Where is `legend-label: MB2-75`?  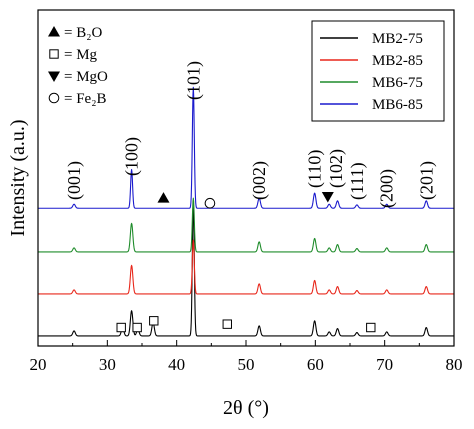
legend-label: MB2-75 is located at coordinates (397, 39).